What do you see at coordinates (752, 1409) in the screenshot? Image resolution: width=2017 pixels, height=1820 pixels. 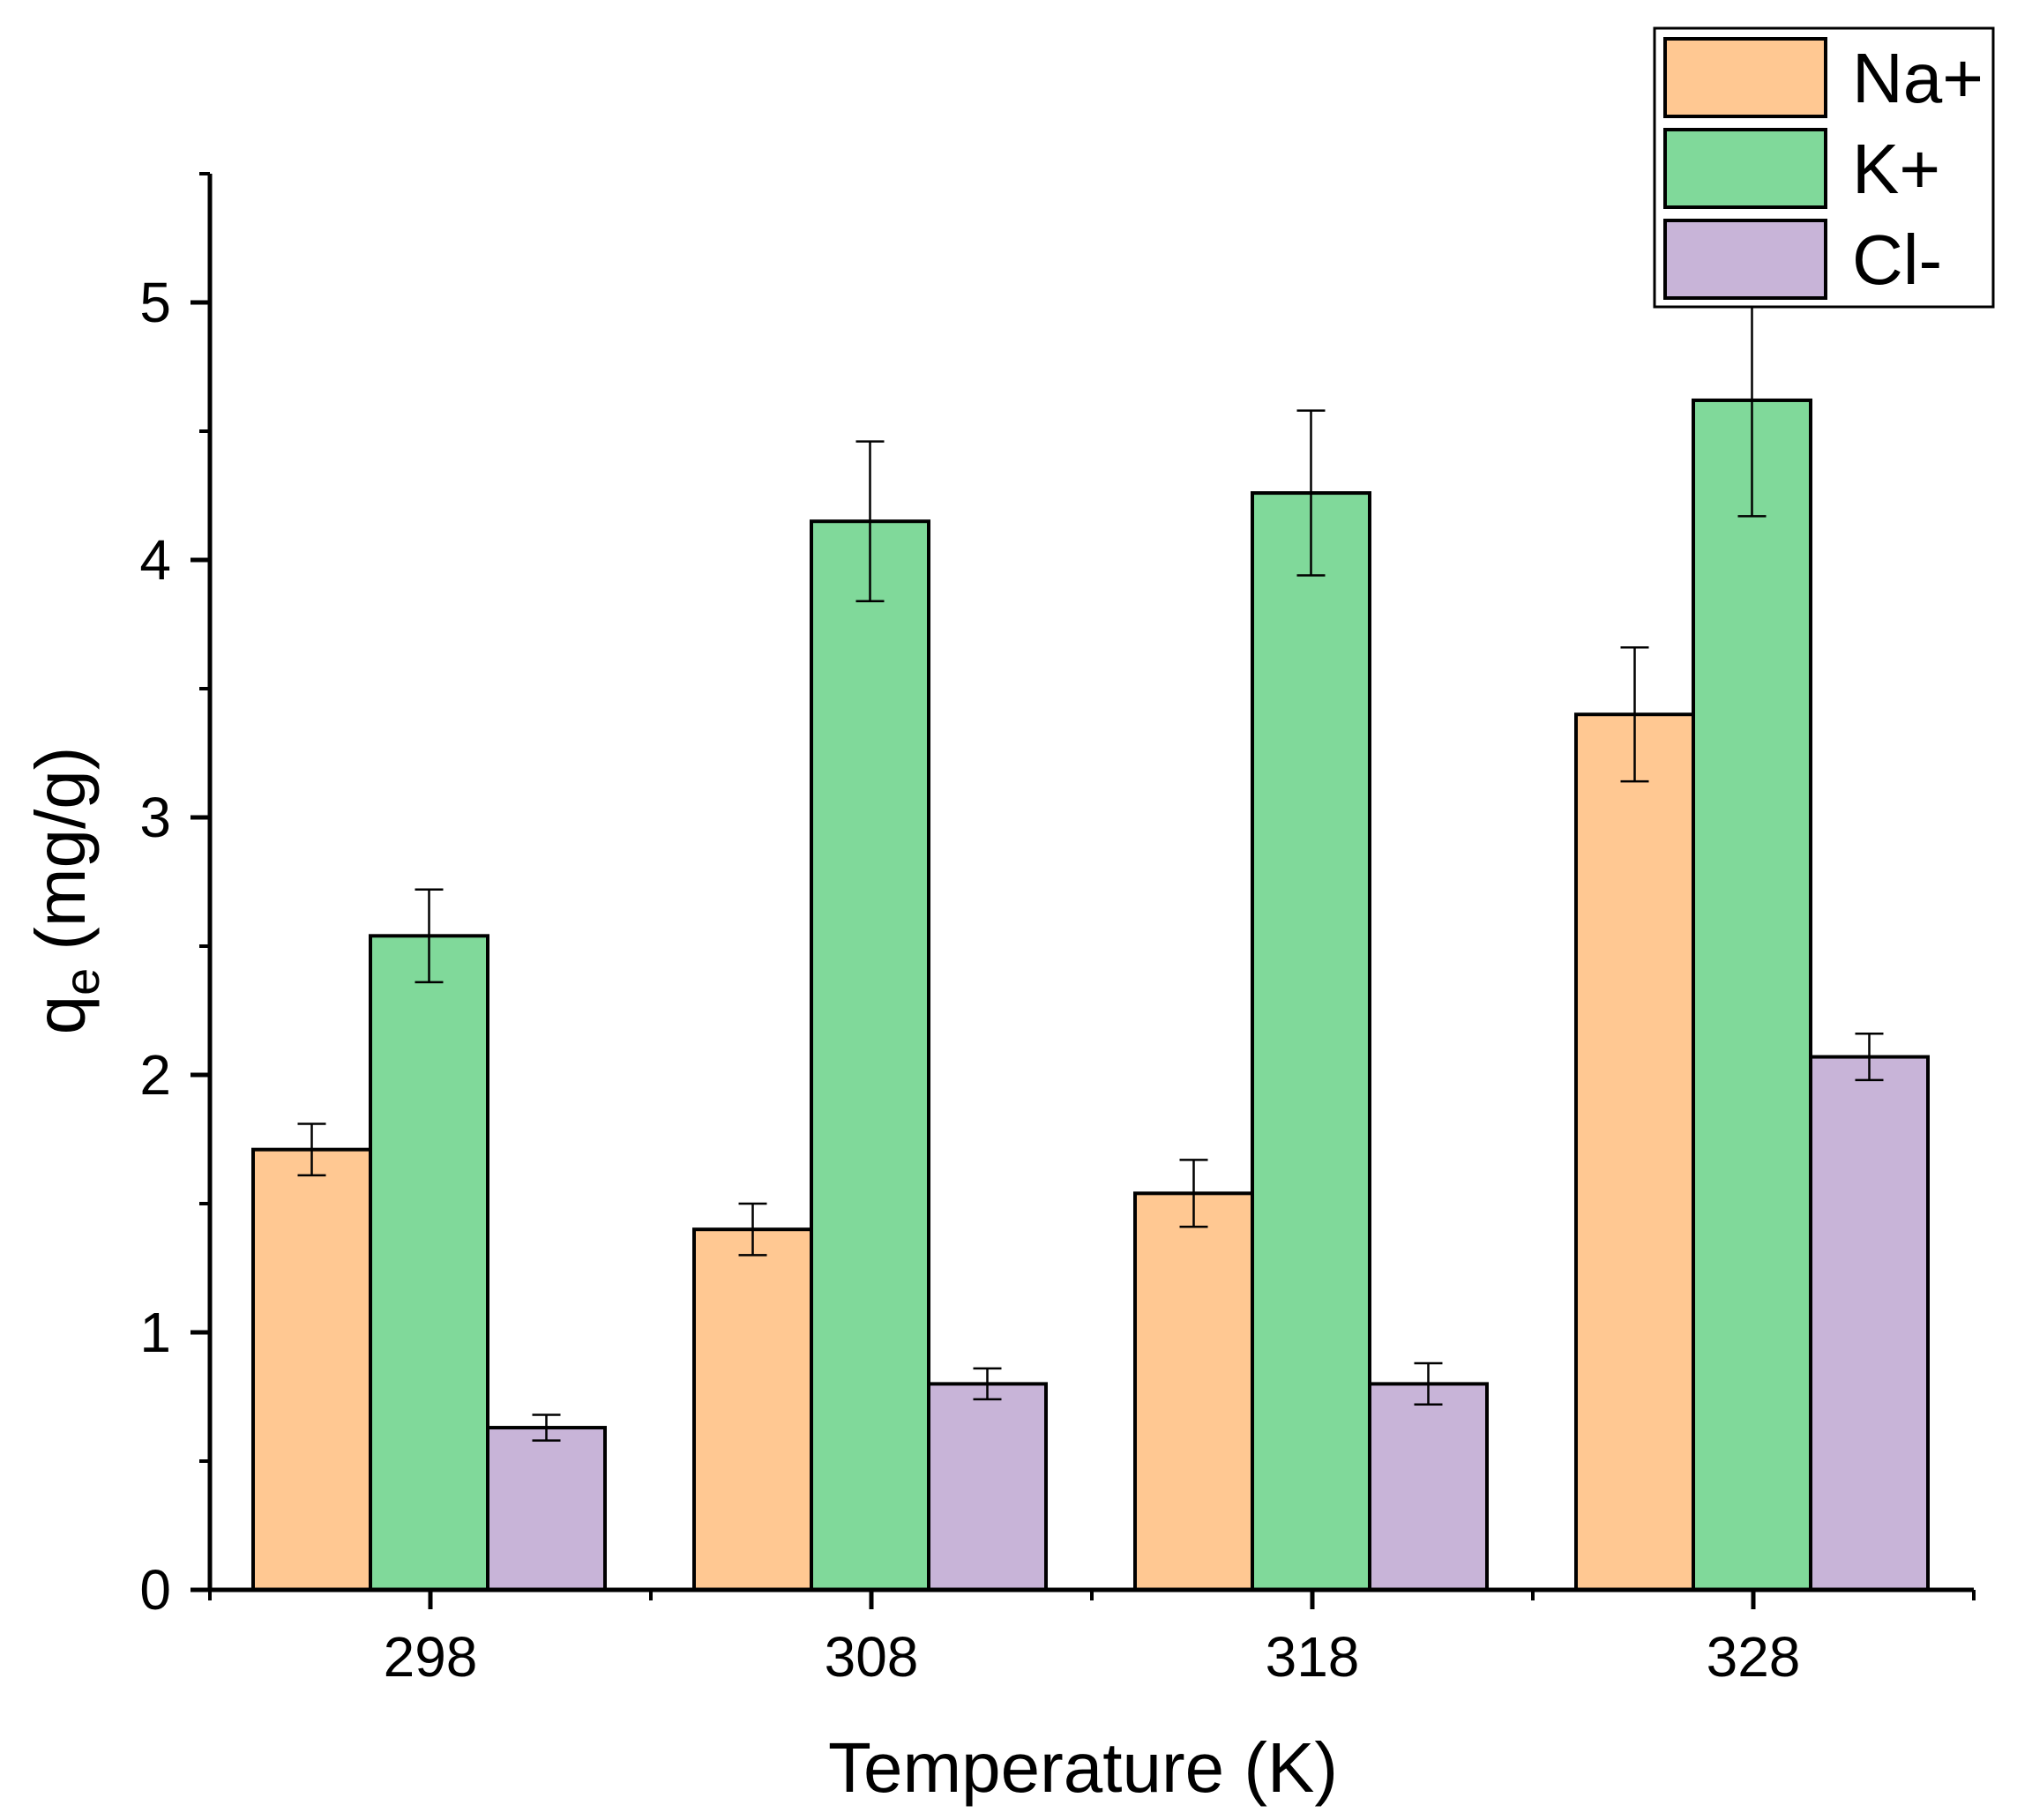 I see `bar-Na+-308` at bounding box center [752, 1409].